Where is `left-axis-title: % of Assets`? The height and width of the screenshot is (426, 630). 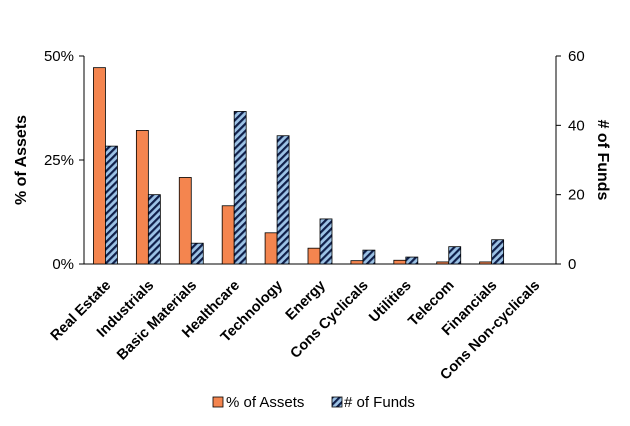 left-axis-title: % of Assets is located at coordinates (21, 160).